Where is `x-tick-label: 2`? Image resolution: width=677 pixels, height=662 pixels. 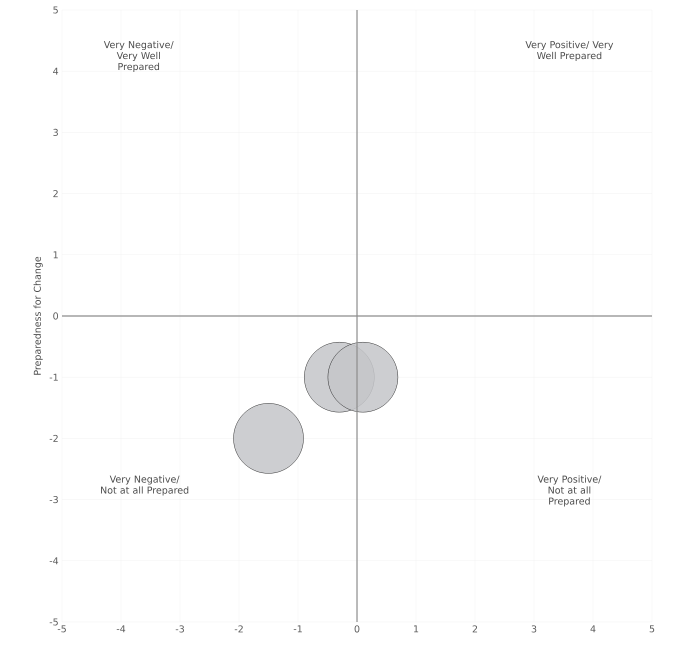
x-tick-label: 2 is located at coordinates (475, 628).